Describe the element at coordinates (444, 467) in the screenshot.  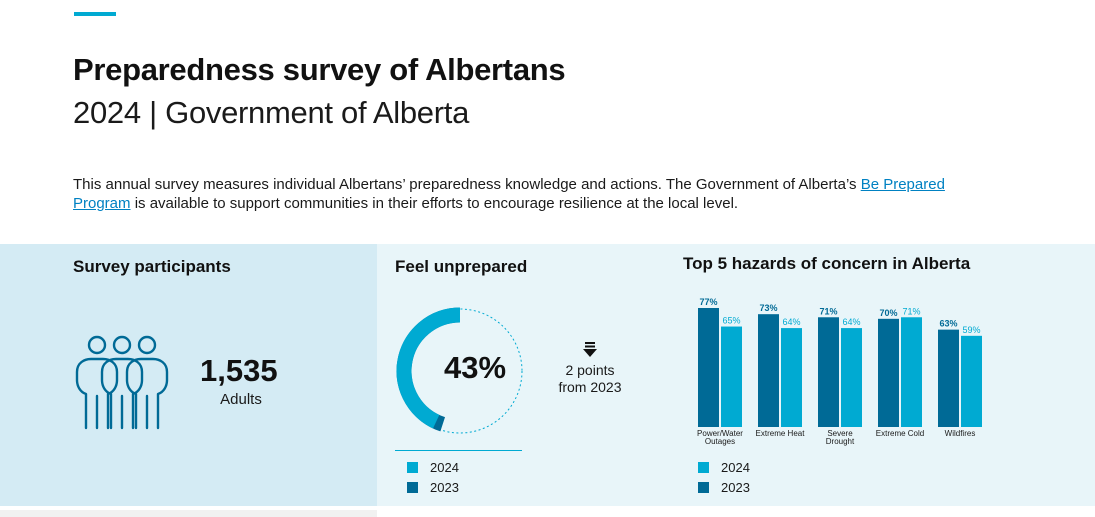
I see `legend-label-2024: 2024` at that location.